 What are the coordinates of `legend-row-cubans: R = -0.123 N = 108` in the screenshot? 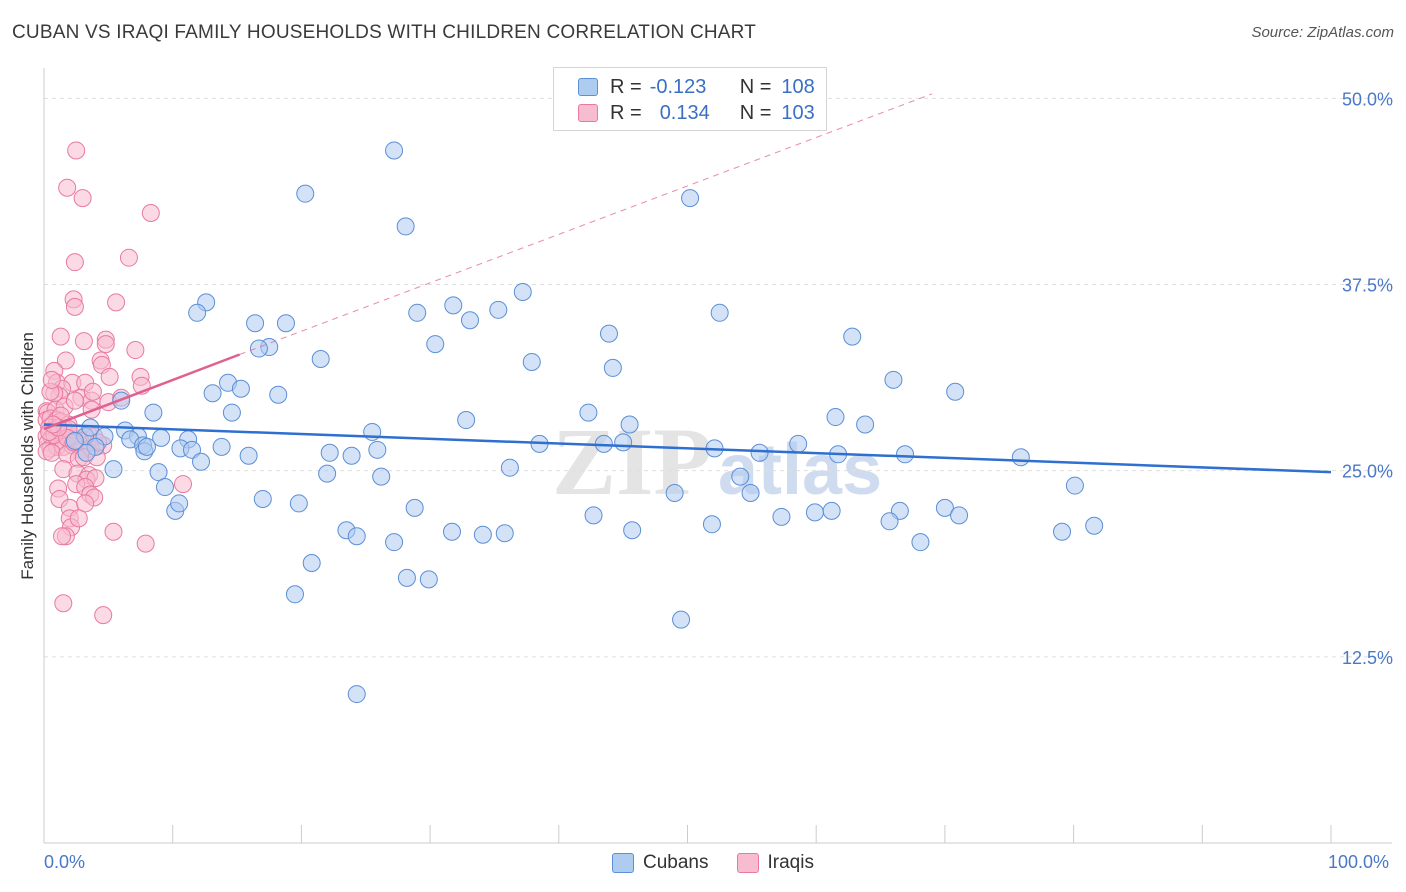 It's located at (696, 87).